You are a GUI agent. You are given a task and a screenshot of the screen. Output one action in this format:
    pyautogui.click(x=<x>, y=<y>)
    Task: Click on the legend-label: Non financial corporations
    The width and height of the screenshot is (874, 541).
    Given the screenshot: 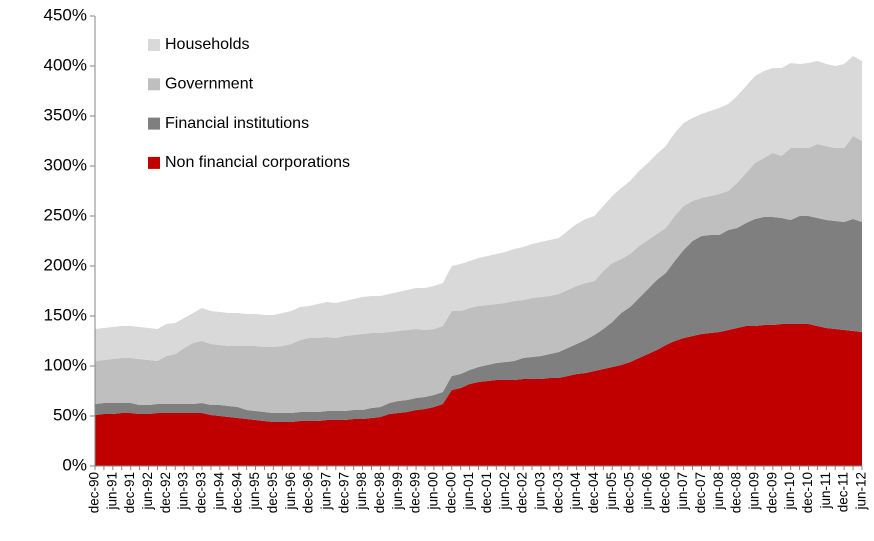 What is the action you would take?
    pyautogui.click(x=257, y=162)
    